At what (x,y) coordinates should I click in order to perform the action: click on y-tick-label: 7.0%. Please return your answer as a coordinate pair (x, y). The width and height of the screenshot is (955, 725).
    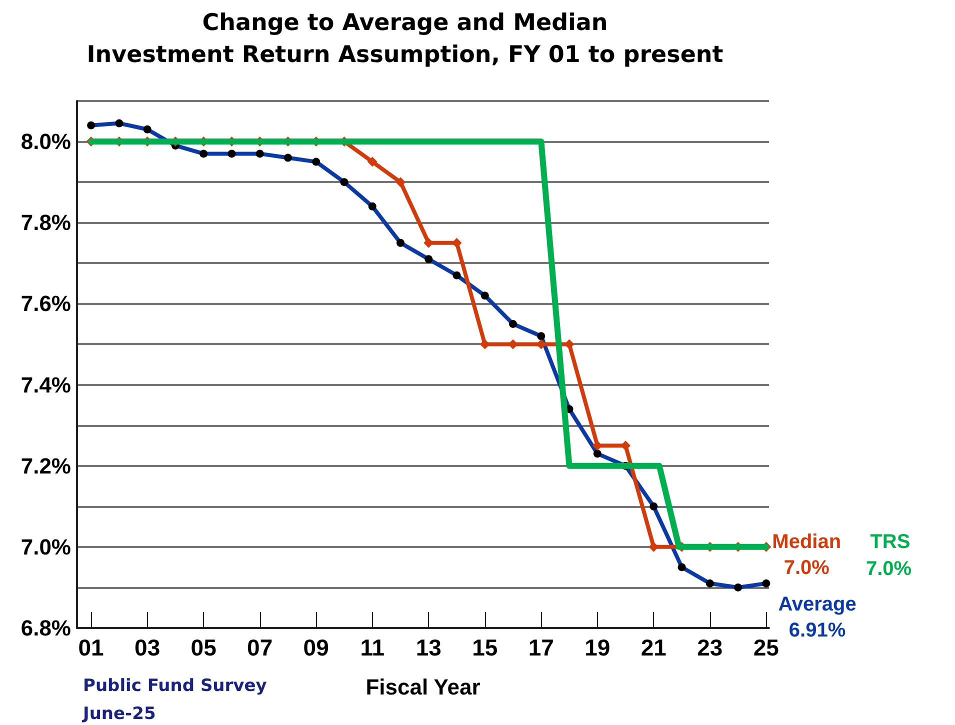
    Looking at the image, I should click on (45, 547).